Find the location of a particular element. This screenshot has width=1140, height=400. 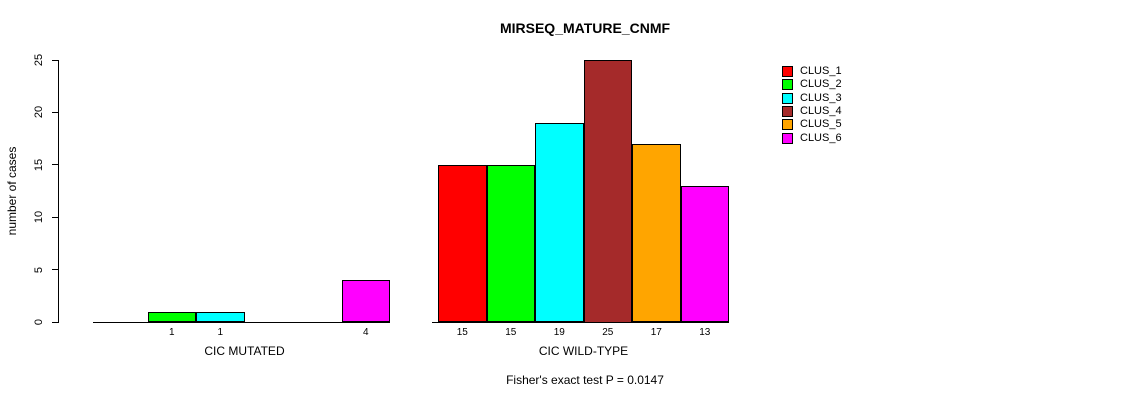

fisher-test-annotation: Fisher's exact test P = 0.0147 is located at coordinates (585, 380).